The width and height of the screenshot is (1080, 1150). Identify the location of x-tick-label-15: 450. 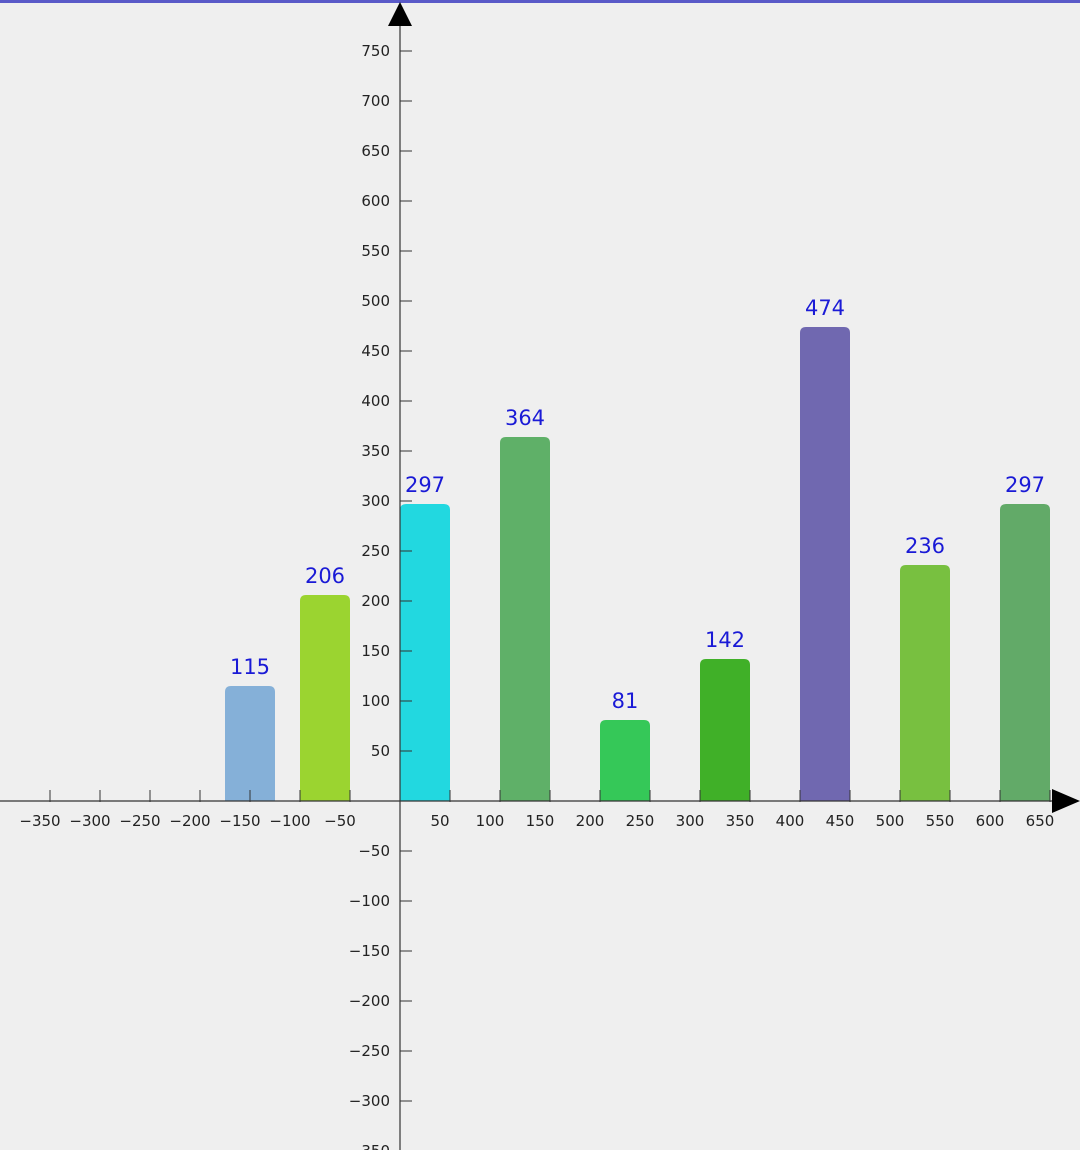
(840, 821).